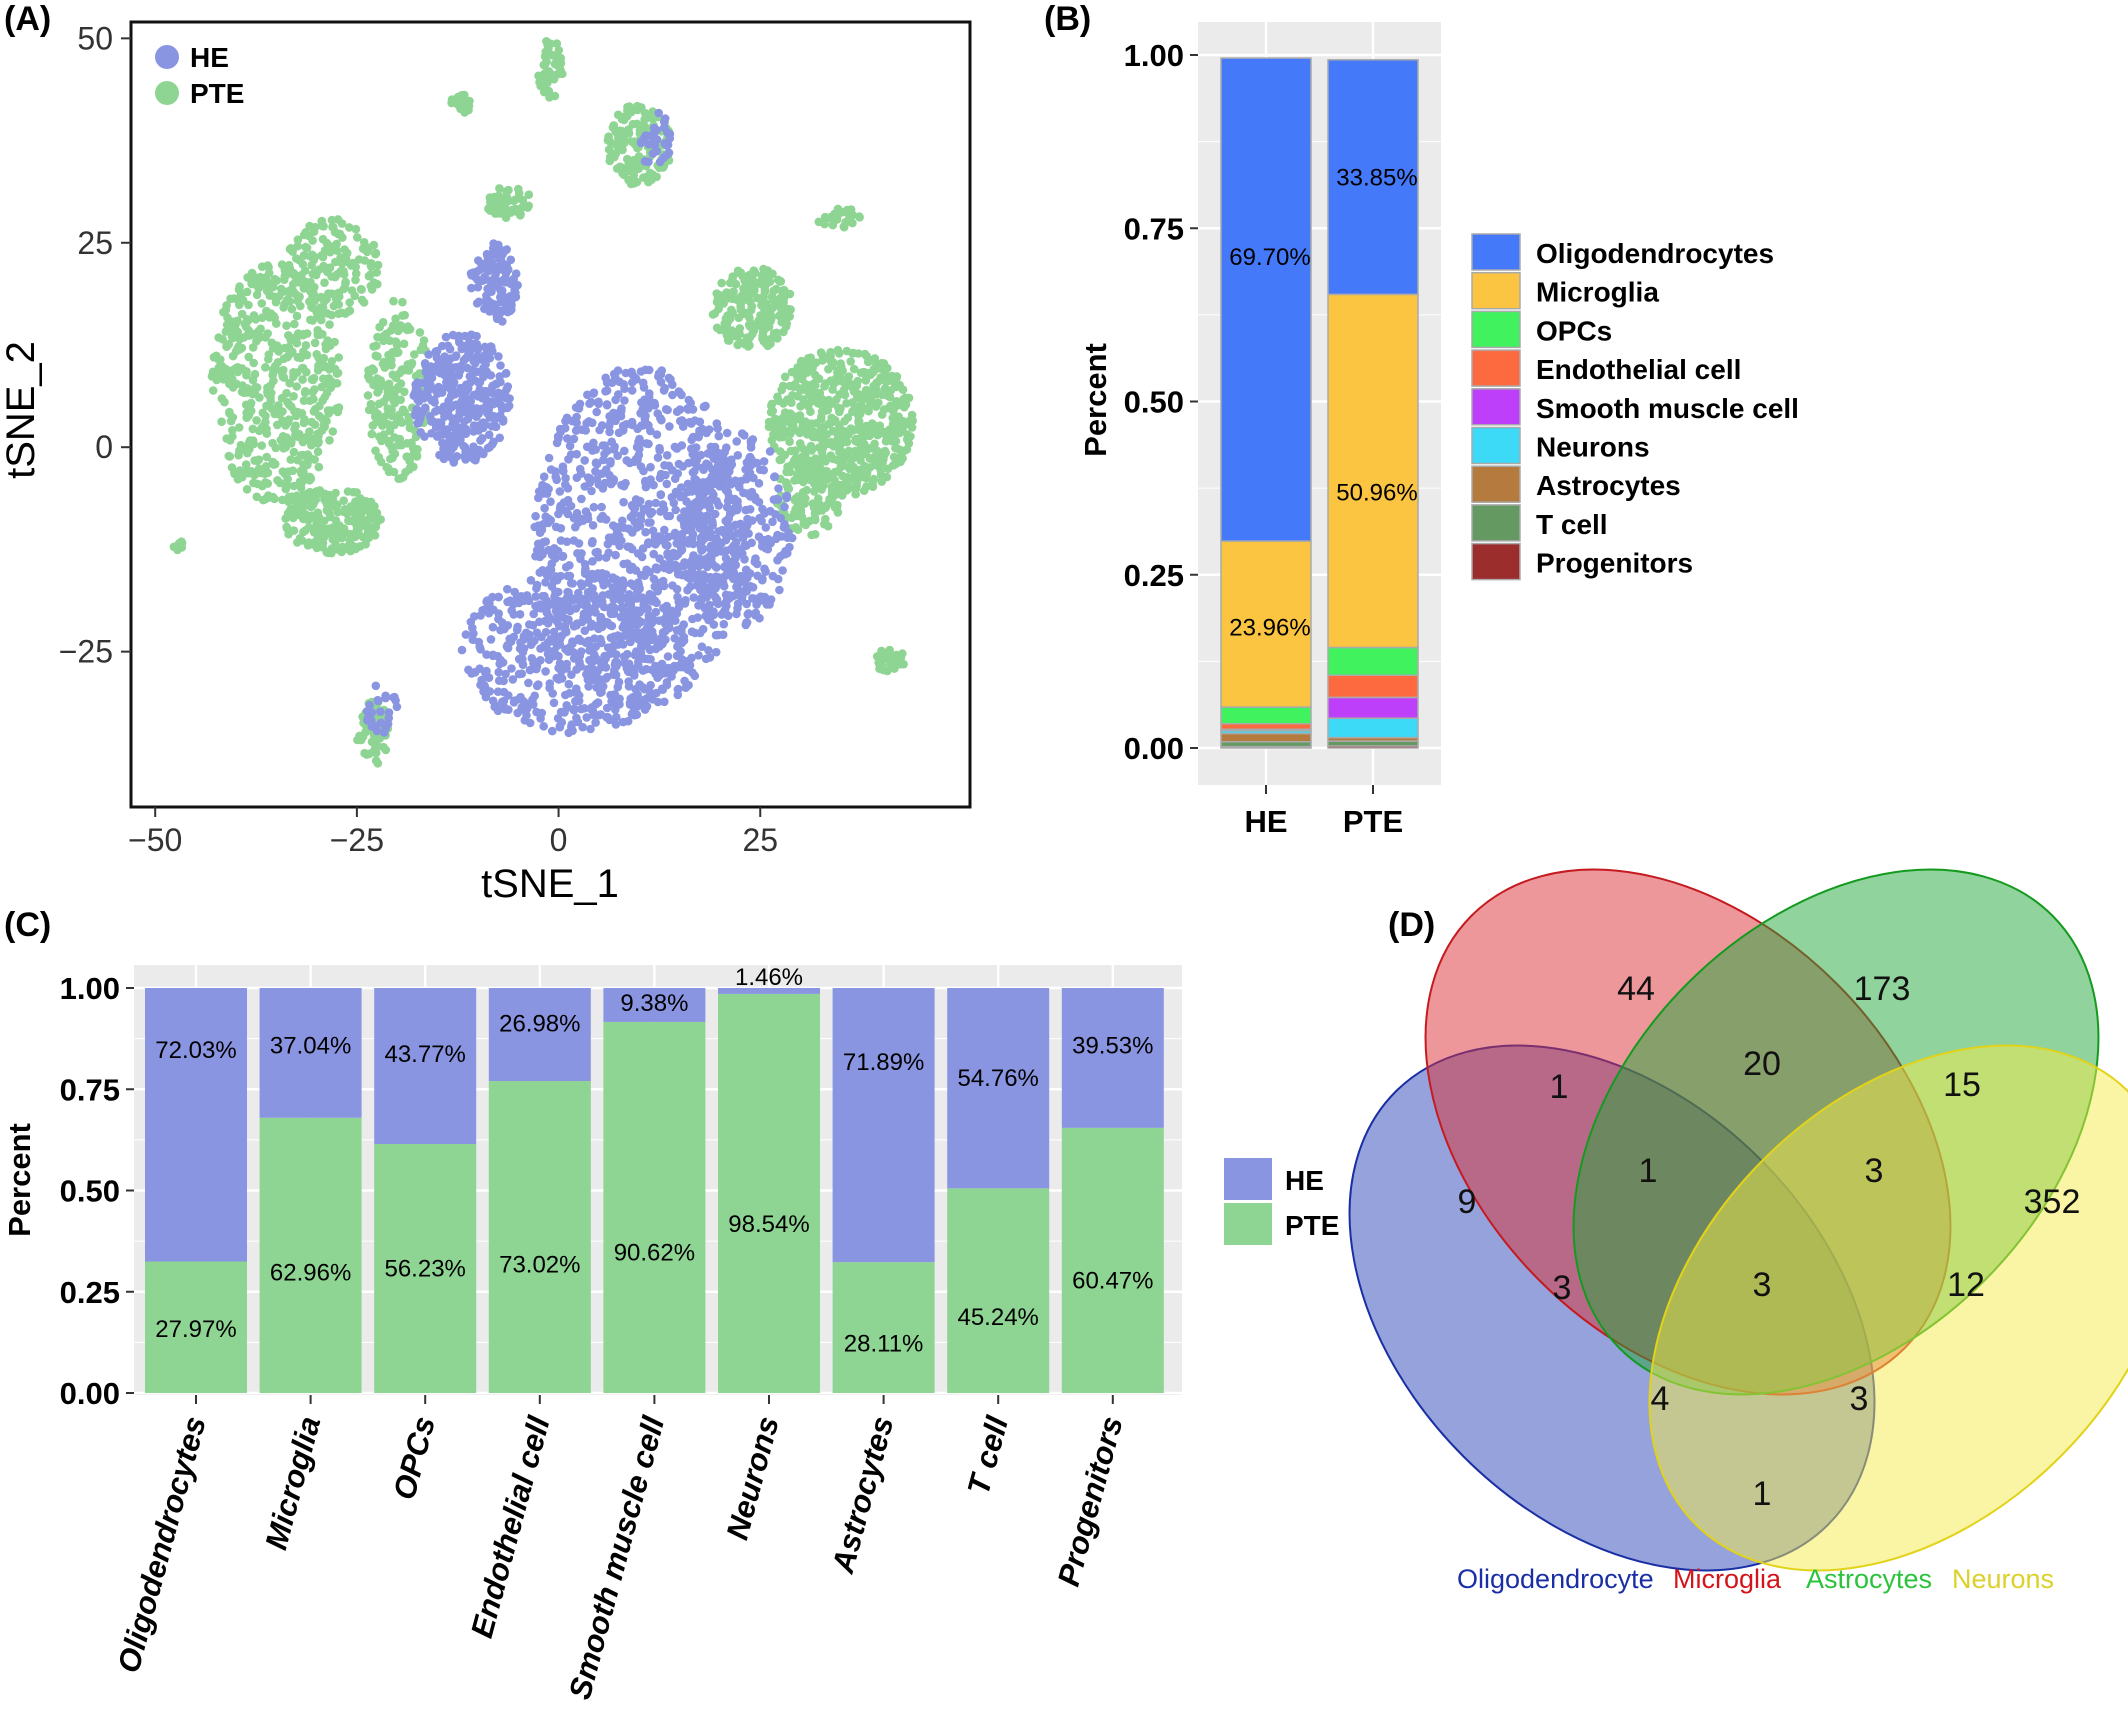  I want to click on proportion-label-he: 72.03%, so click(195, 1050).